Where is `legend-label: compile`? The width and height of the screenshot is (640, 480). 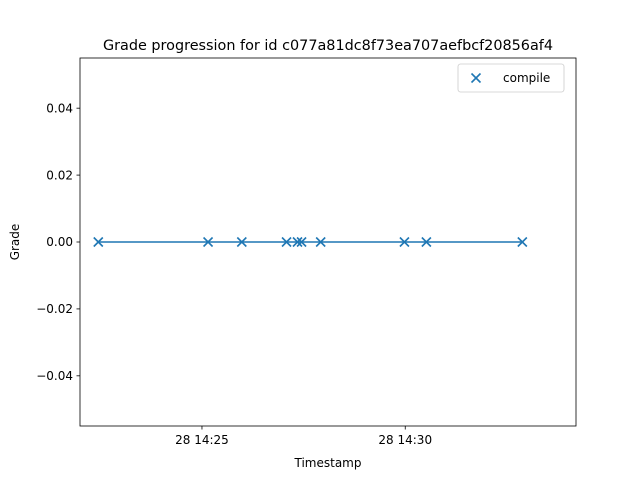
legend-label: compile is located at coordinates (526, 78).